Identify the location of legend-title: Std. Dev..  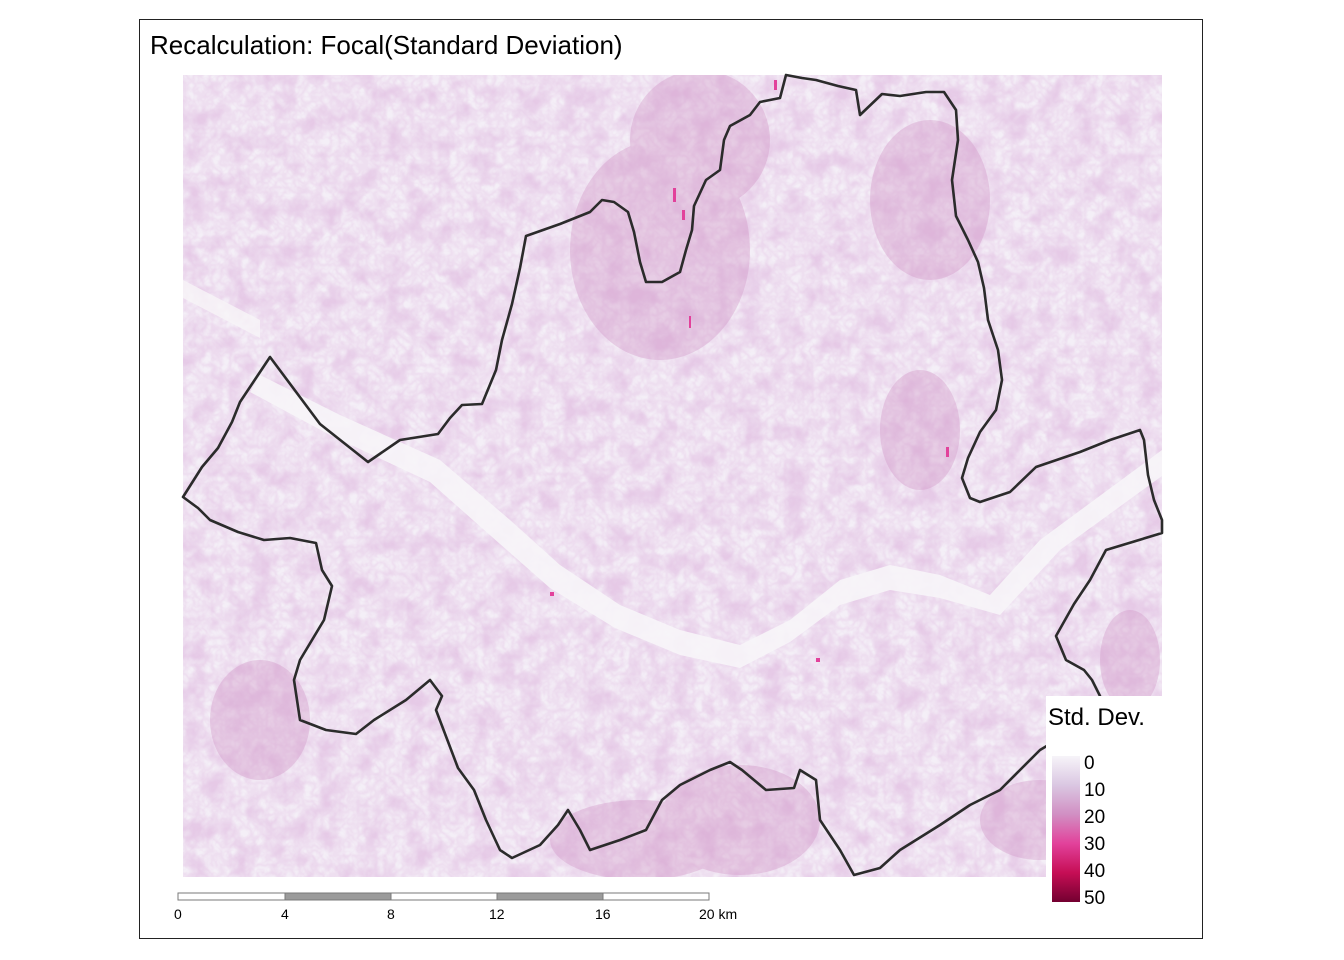
(1096, 717).